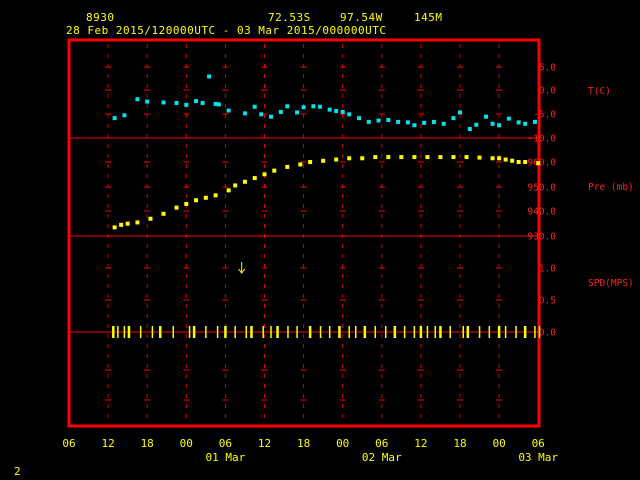 This screenshot has height=480, width=640. Describe the element at coordinates (547, 301) in the screenshot. I see `wind-tick-label: 0.5` at that location.